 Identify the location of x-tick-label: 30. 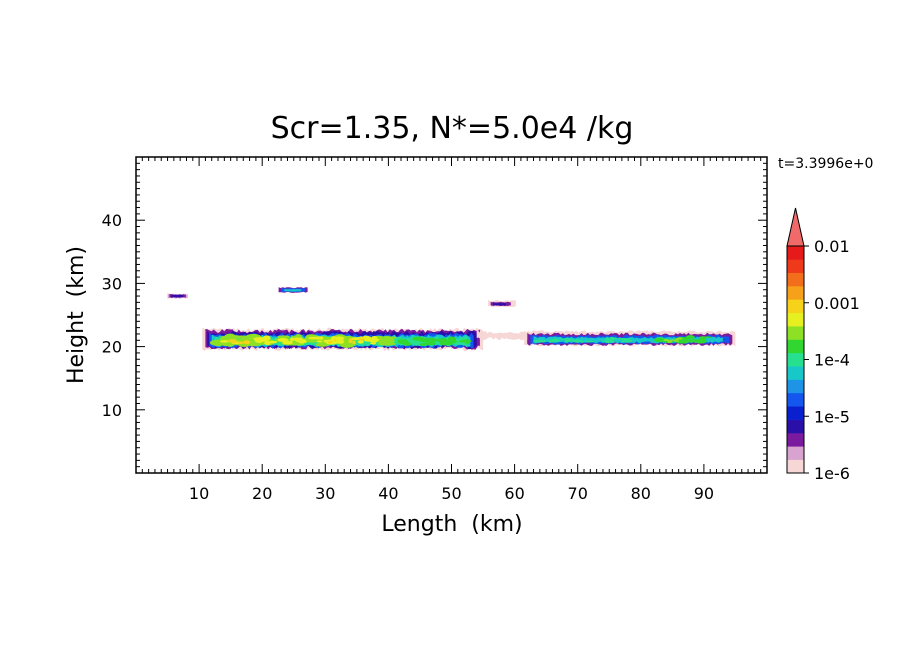
(325, 493).